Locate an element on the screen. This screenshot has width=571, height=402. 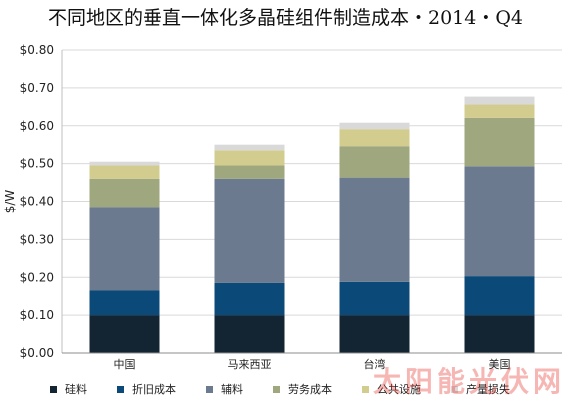
legend-item: 辅料 is located at coordinates (224, 389).